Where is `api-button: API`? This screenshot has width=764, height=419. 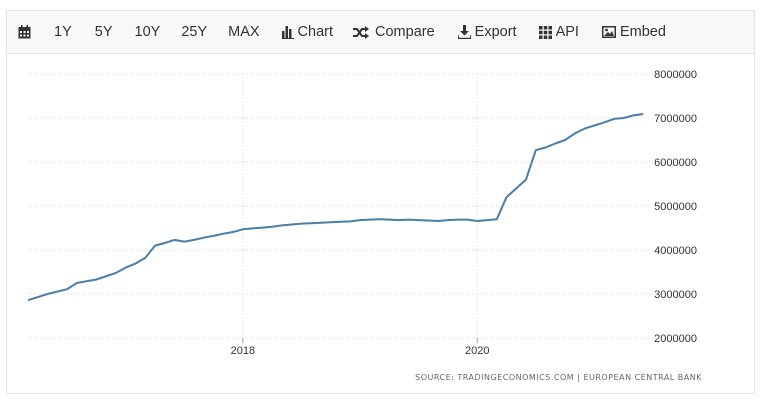 api-button: API is located at coordinates (558, 32).